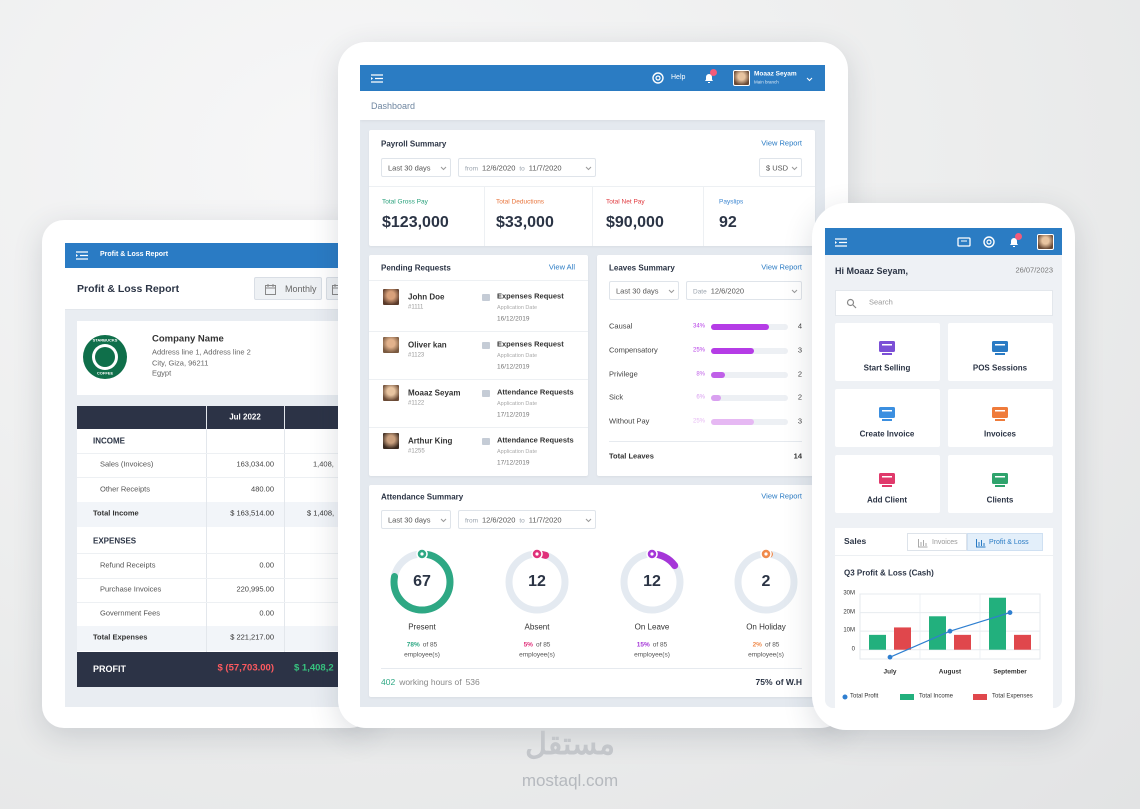 The image size is (1140, 809). What do you see at coordinates (255, 589) in the screenshot?
I see `row-value: 220,995.00` at bounding box center [255, 589].